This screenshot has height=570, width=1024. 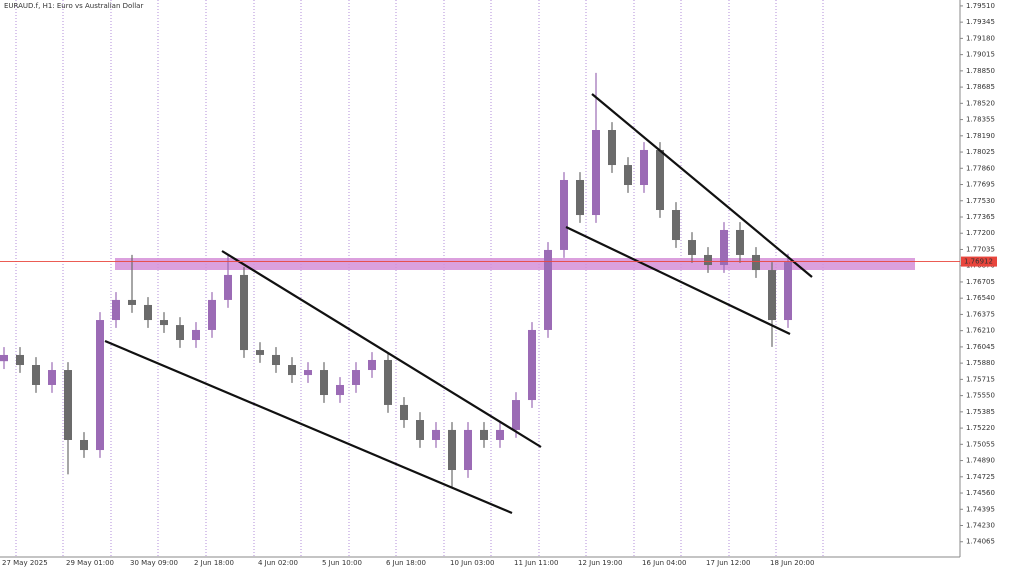 I want to click on chart-title: EURAUD.f, H1: Euro vs Australian Dollar, so click(x=73, y=6).